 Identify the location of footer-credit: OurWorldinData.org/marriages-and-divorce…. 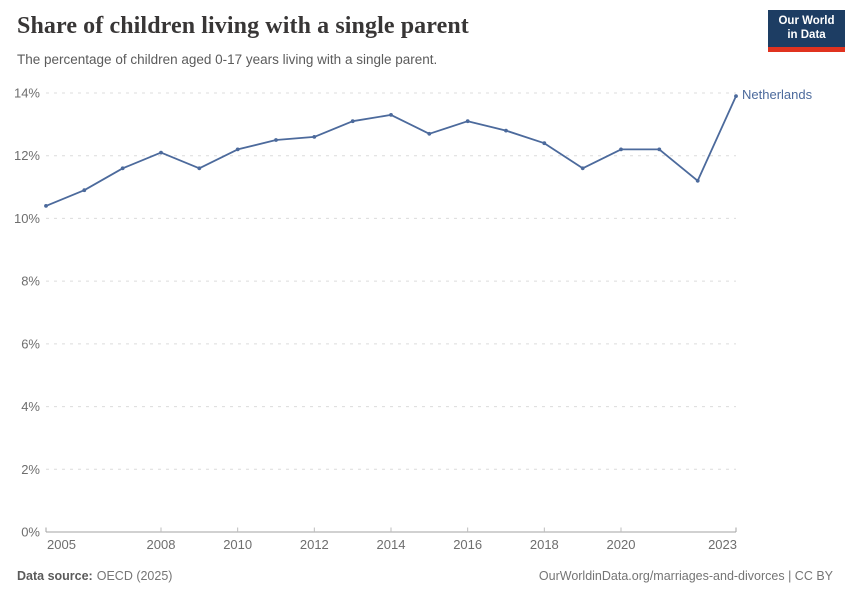
(685, 576).